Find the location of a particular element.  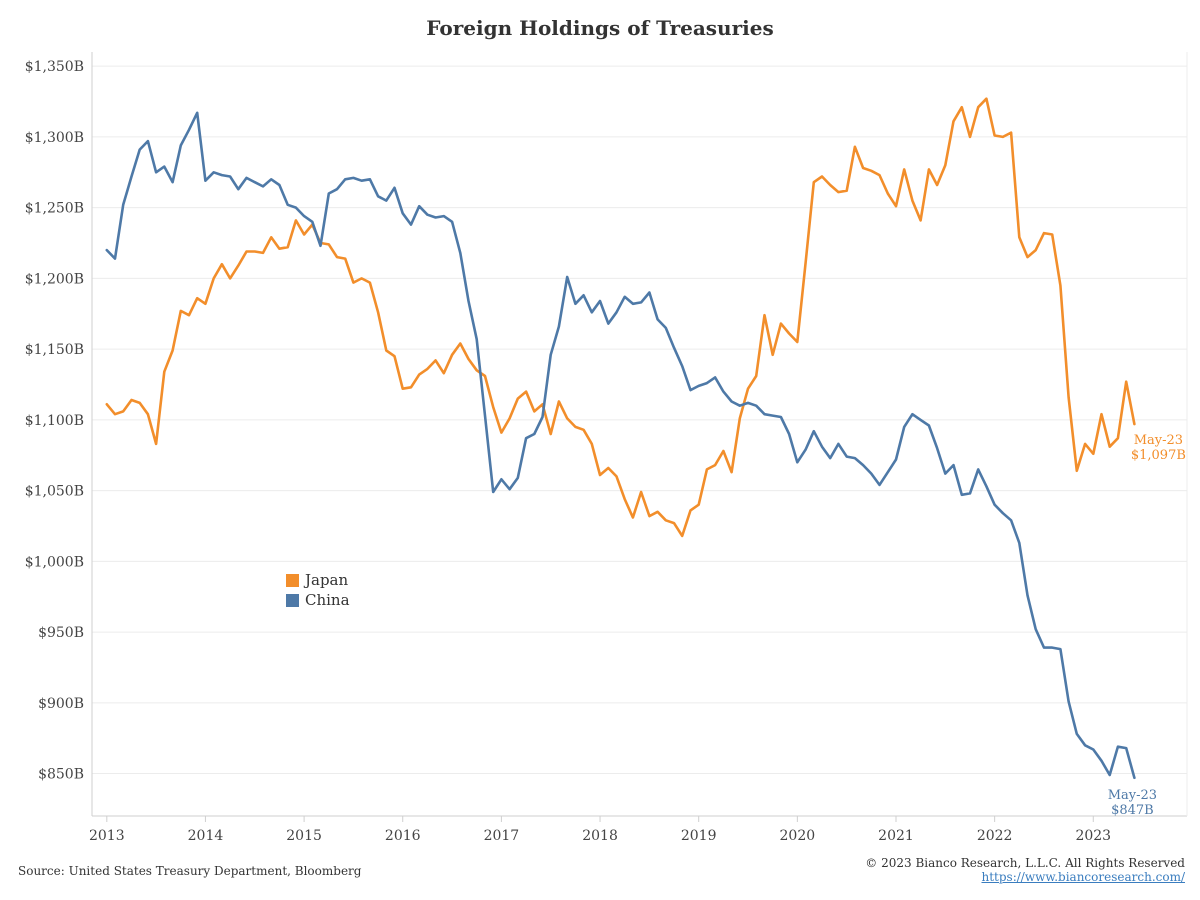

y-tick-label: $1,350B is located at coordinates (54, 67).